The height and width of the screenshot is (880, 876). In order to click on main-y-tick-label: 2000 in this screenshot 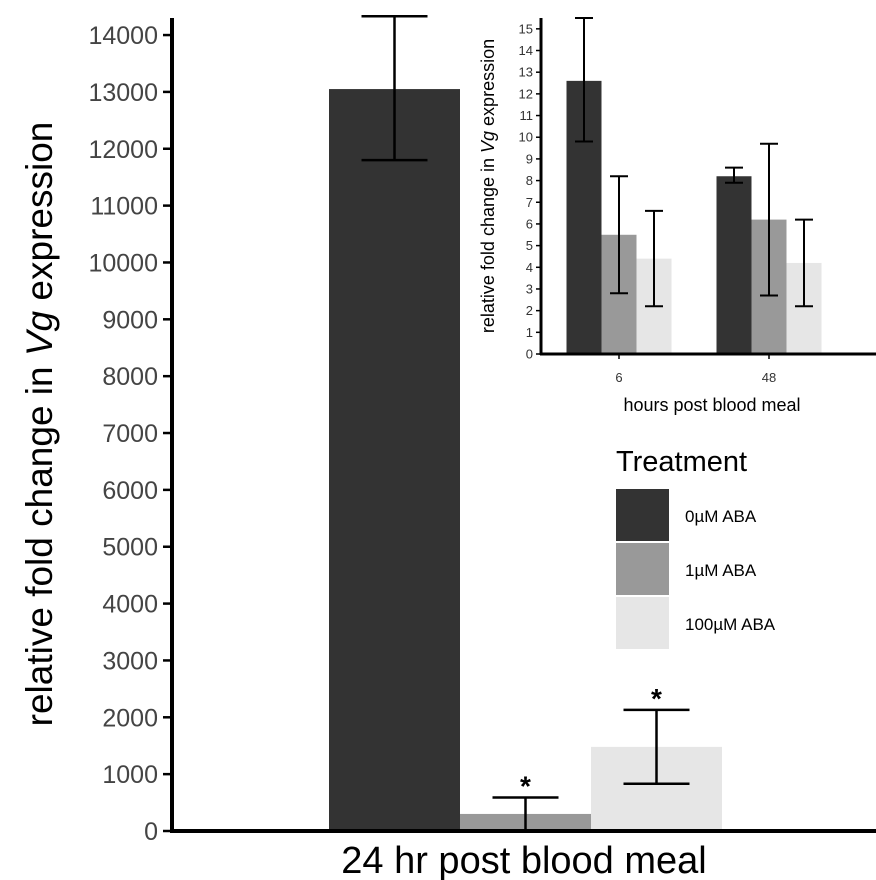, I will do `click(130, 718)`.